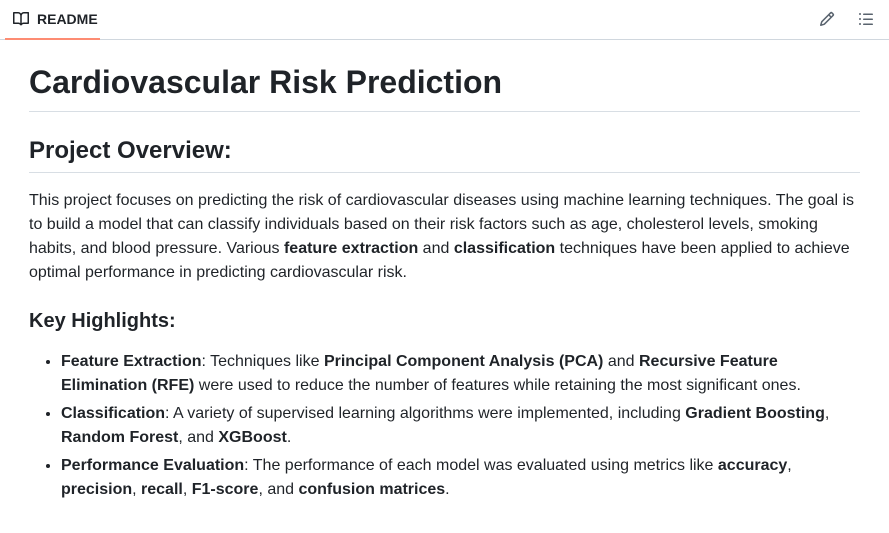 This screenshot has width=889, height=533. What do you see at coordinates (97, 489) in the screenshot?
I see `highlight-term: precision` at bounding box center [97, 489].